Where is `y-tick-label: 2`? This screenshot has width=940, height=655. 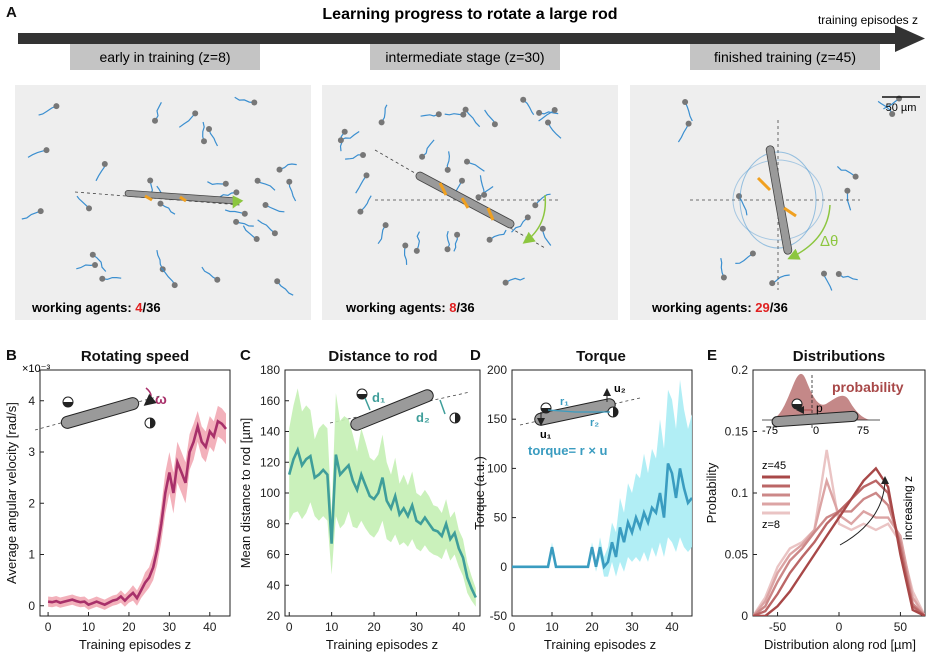
y-tick-label: 2 is located at coordinates (31, 503).